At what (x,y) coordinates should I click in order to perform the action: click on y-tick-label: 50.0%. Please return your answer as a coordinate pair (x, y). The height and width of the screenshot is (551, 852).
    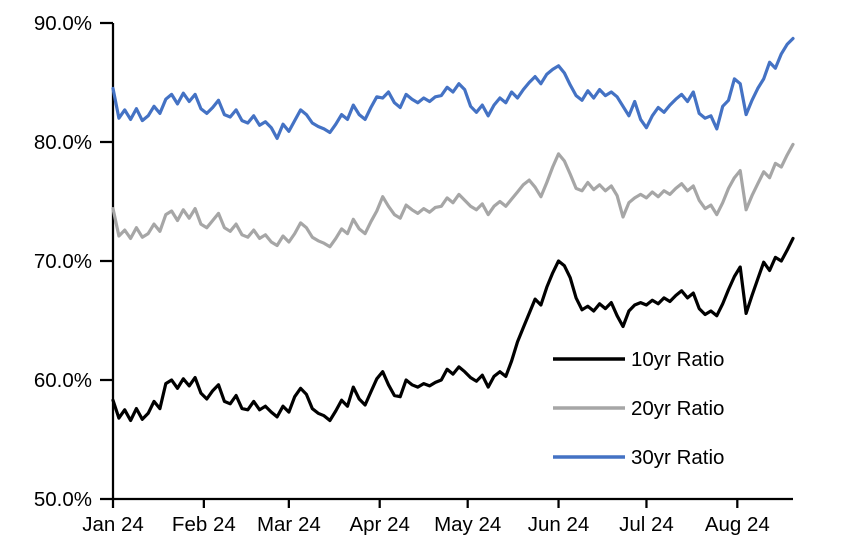
    Looking at the image, I should click on (63, 499).